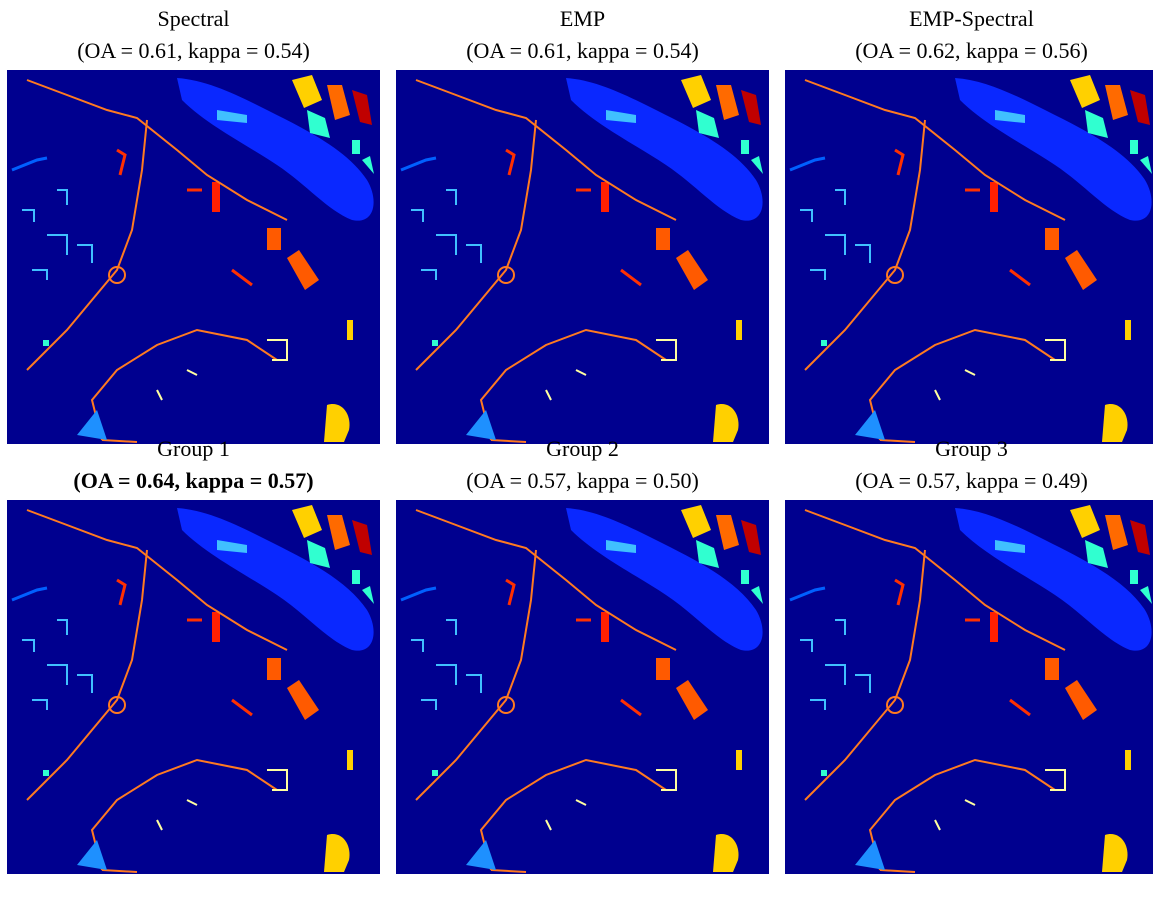 The height and width of the screenshot is (900, 1153). What do you see at coordinates (582, 18) in the screenshot?
I see `panel-title: EMP` at bounding box center [582, 18].